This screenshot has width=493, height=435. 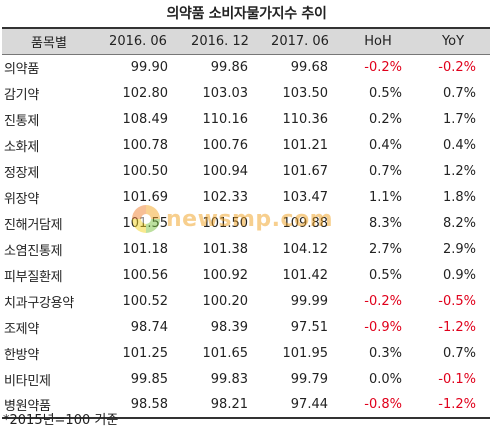 I want to click on table-row: 소염진통제 101.18 101.38 104.12 2.7% 2.9%, so click(x=246, y=249).